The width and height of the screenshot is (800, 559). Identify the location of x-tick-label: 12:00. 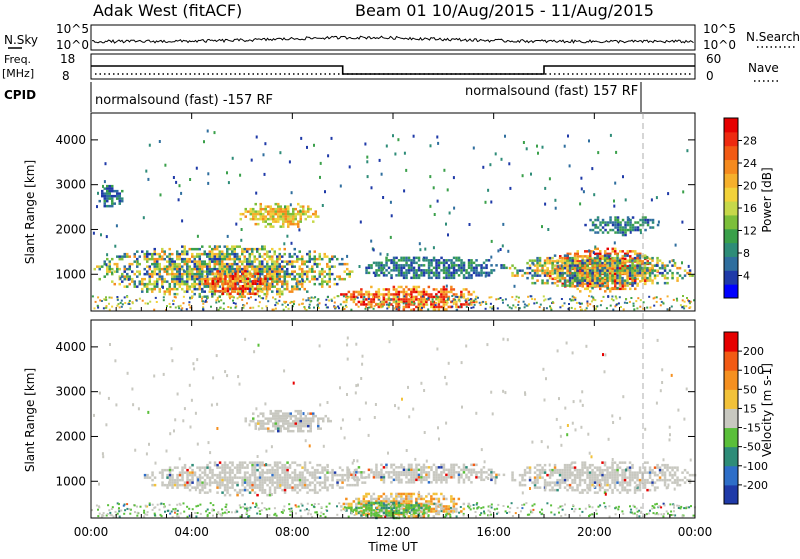
(393, 532).